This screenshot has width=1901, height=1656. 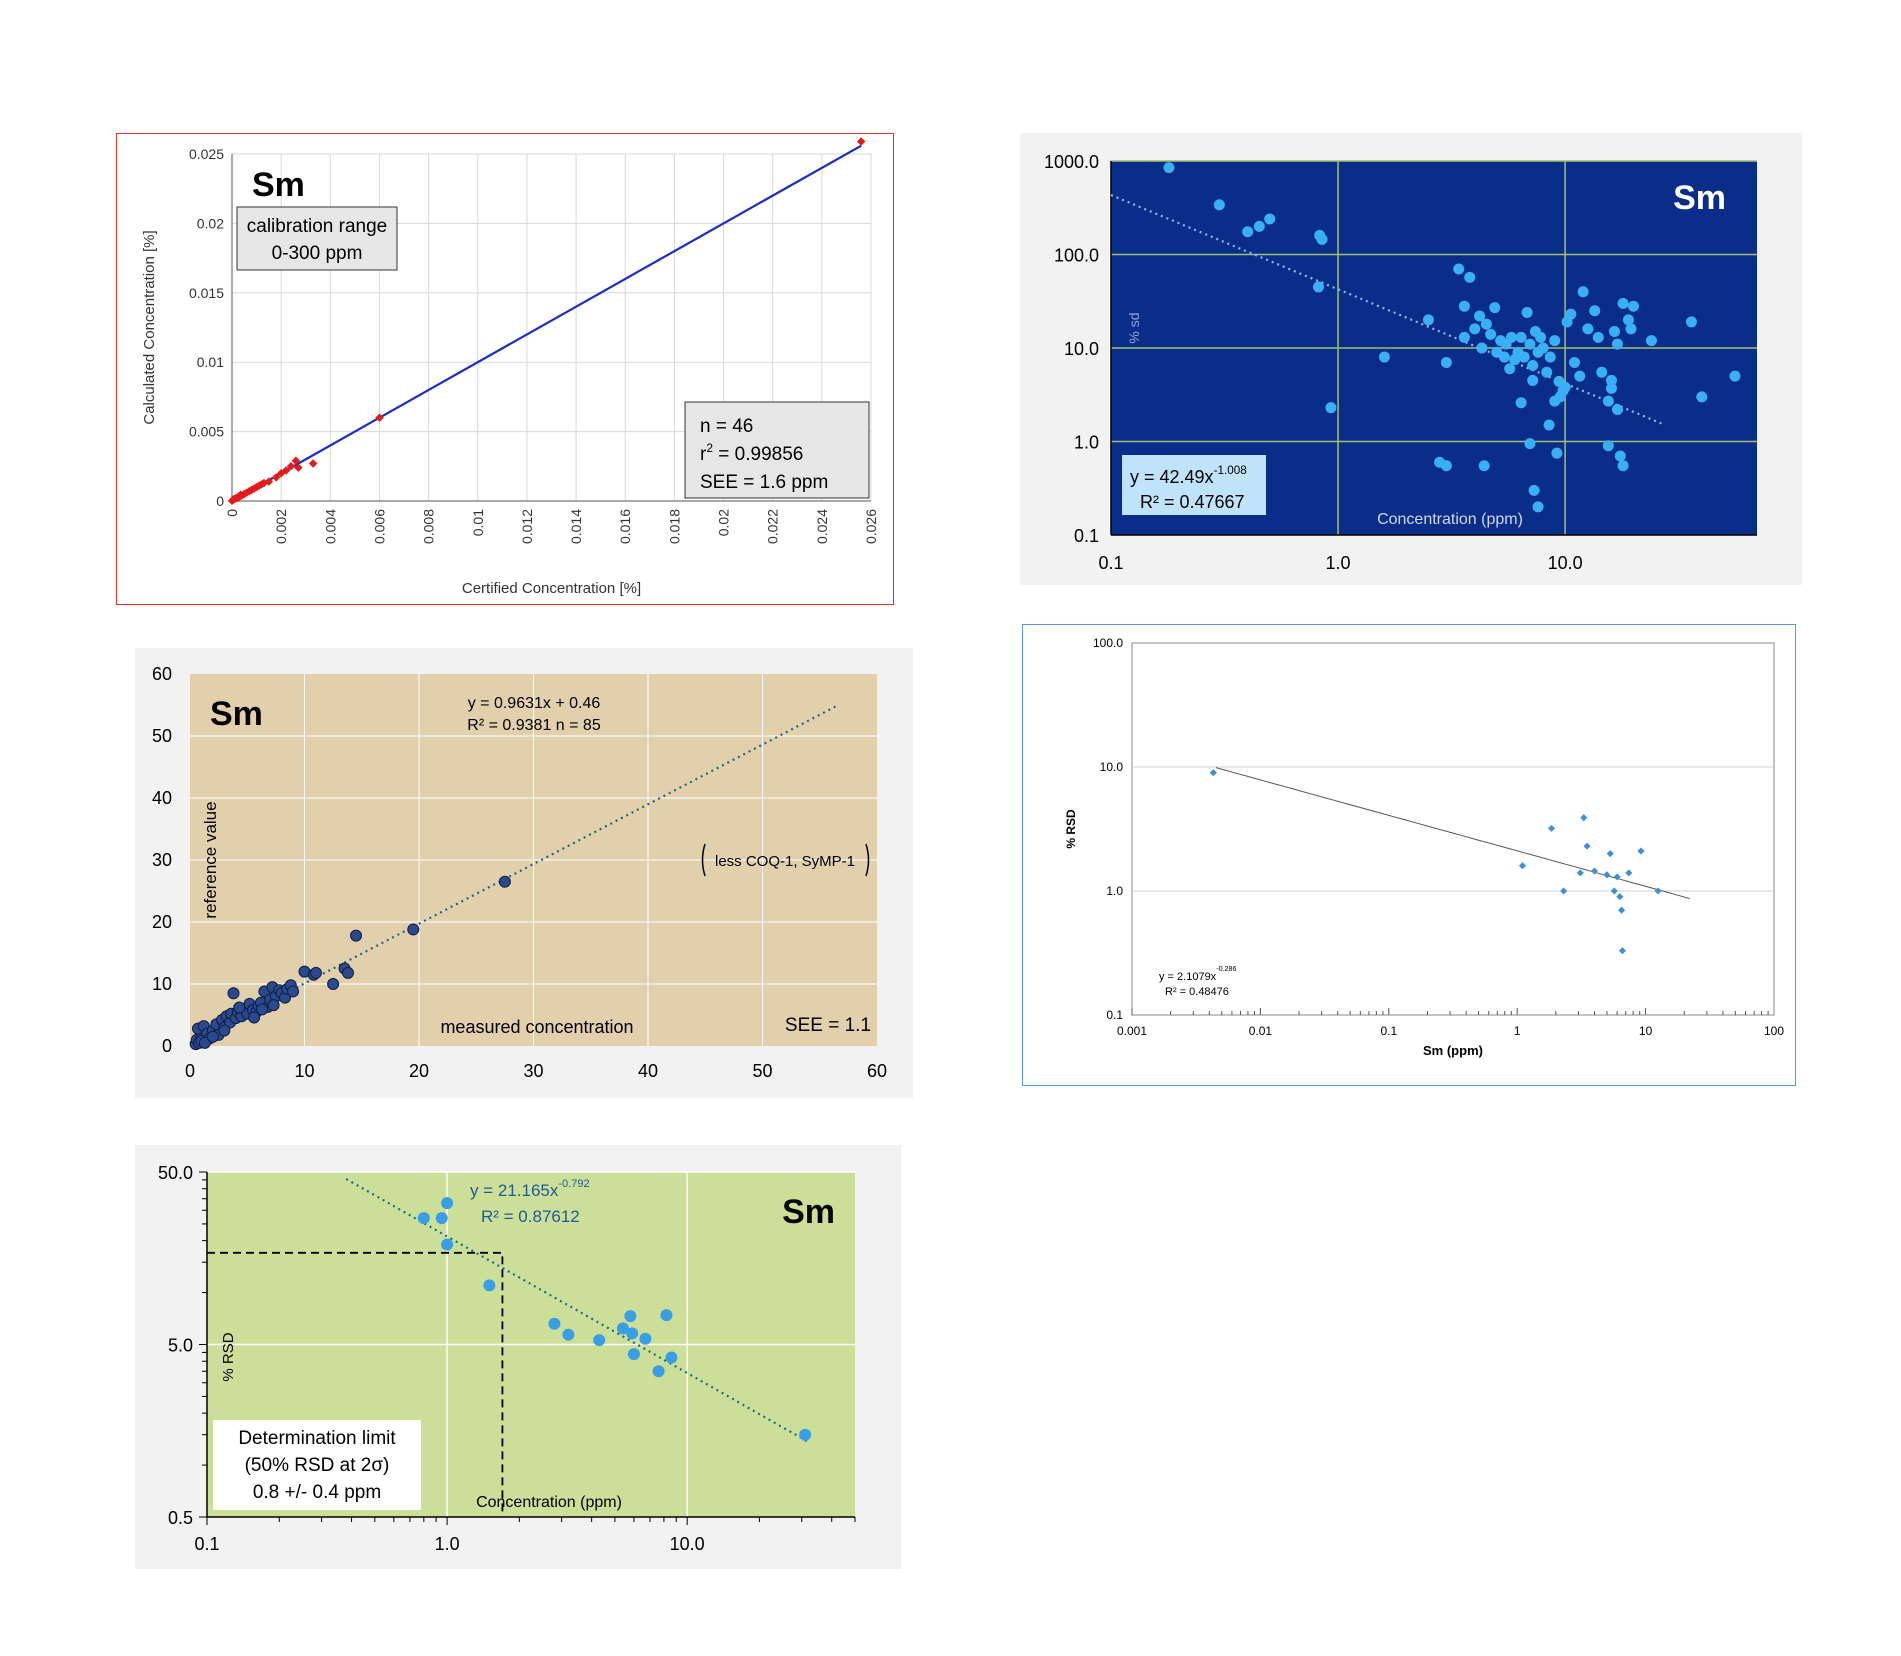 I want to click on y-tick-label: 30, so click(x=162, y=860).